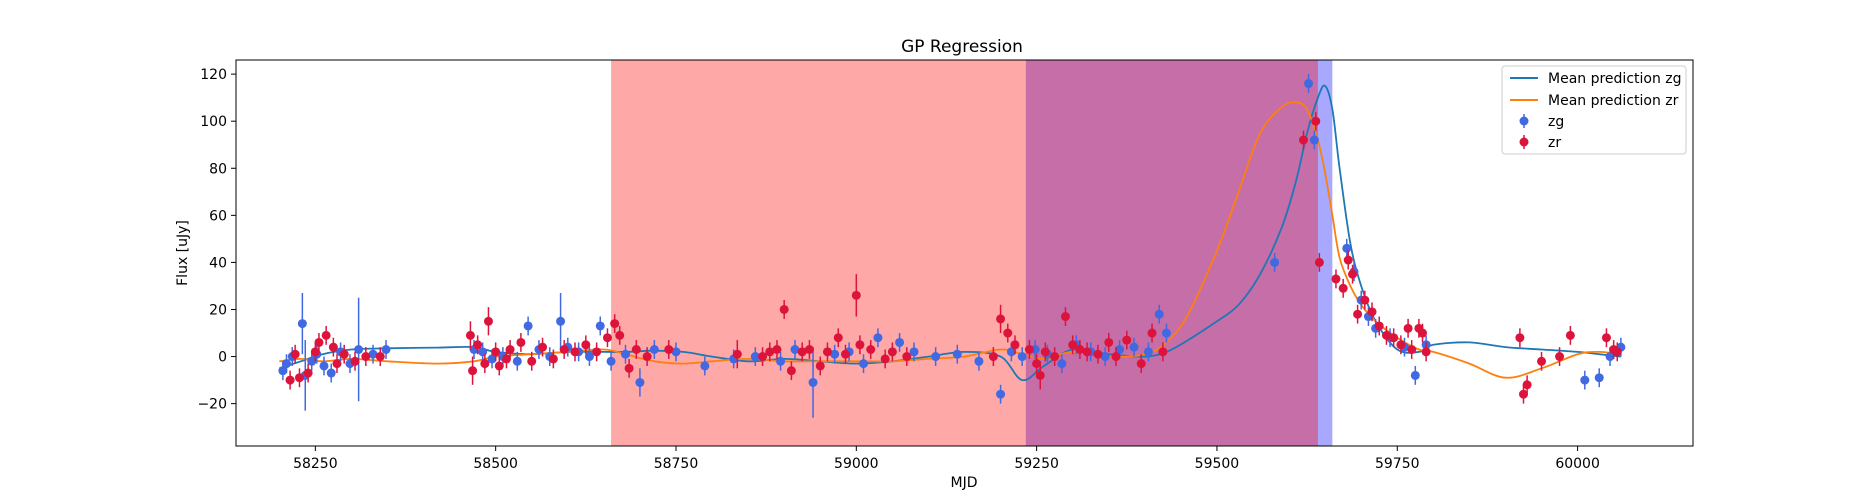  What do you see at coordinates (183, 253) in the screenshot?
I see `y-axis-label: Flux [uJy]` at bounding box center [183, 253].